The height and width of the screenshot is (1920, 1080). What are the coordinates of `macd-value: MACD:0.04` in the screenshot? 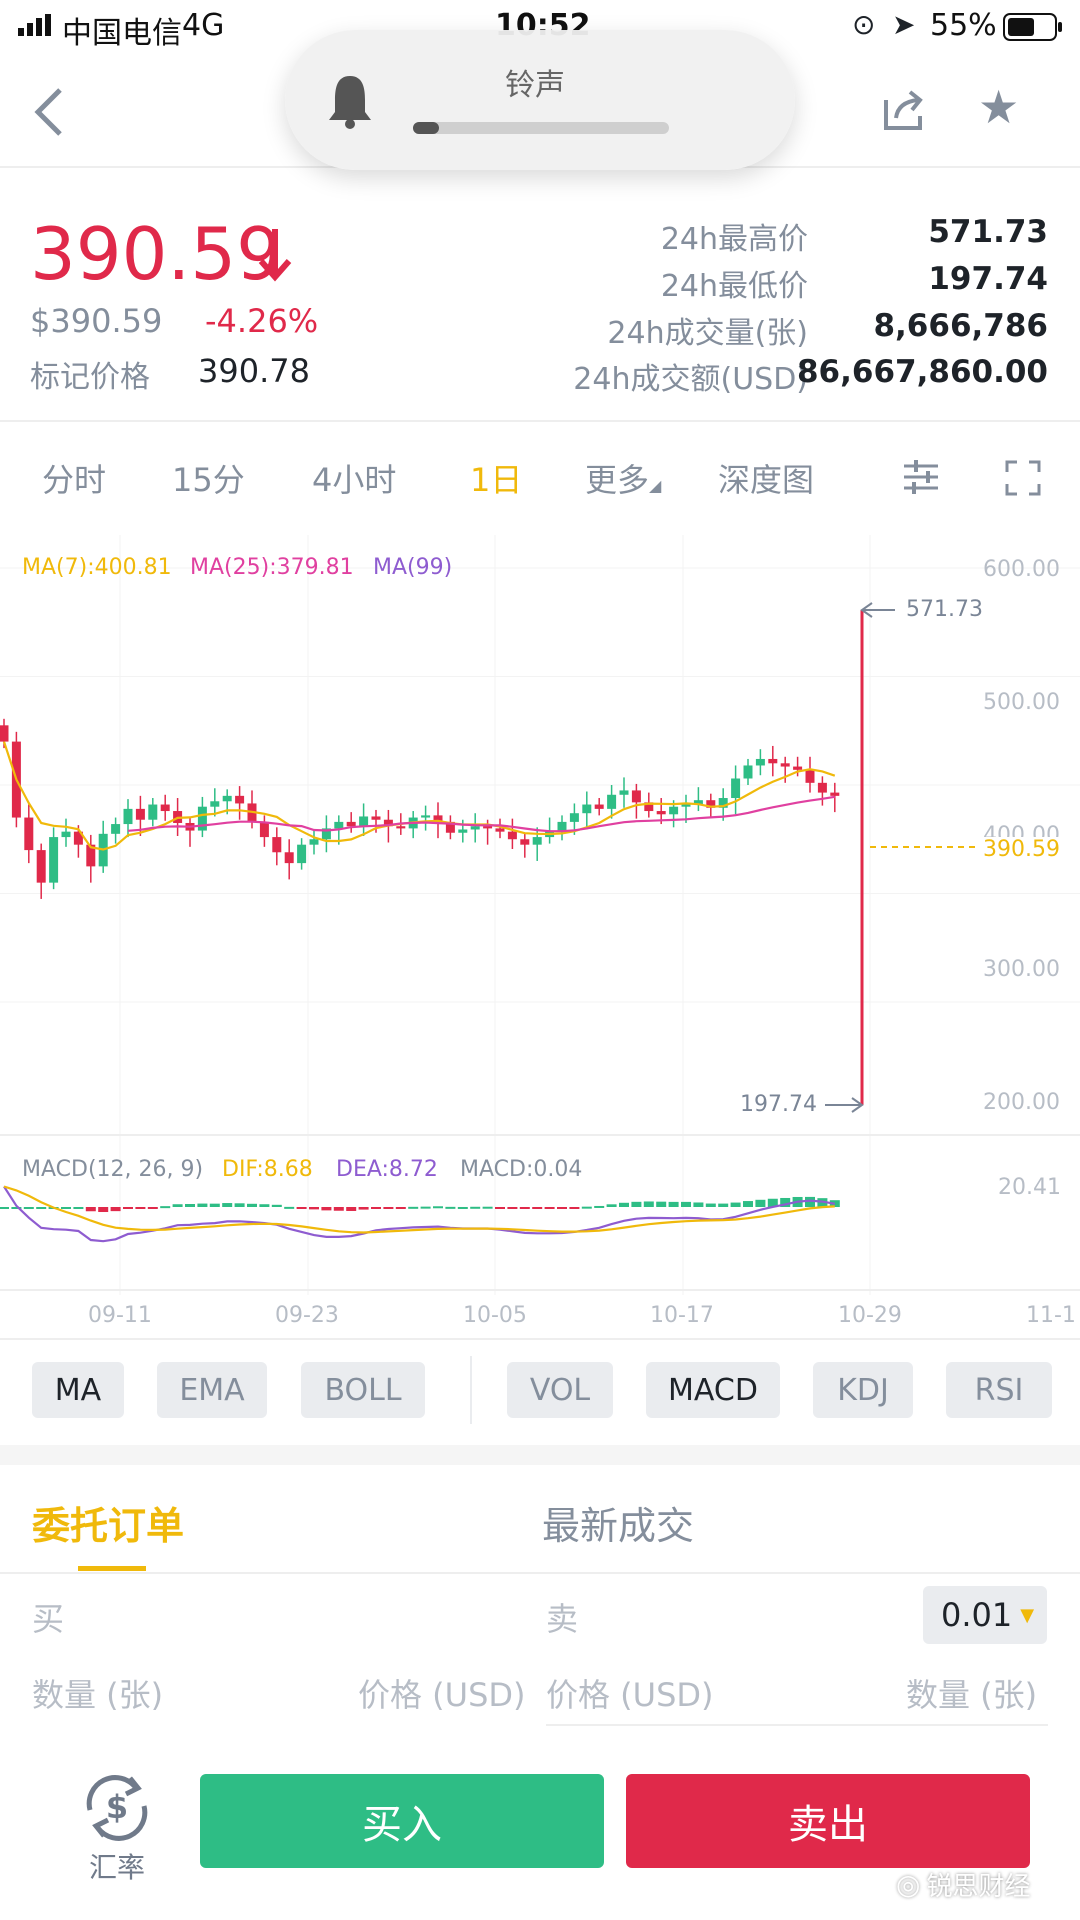 It's located at (521, 1169).